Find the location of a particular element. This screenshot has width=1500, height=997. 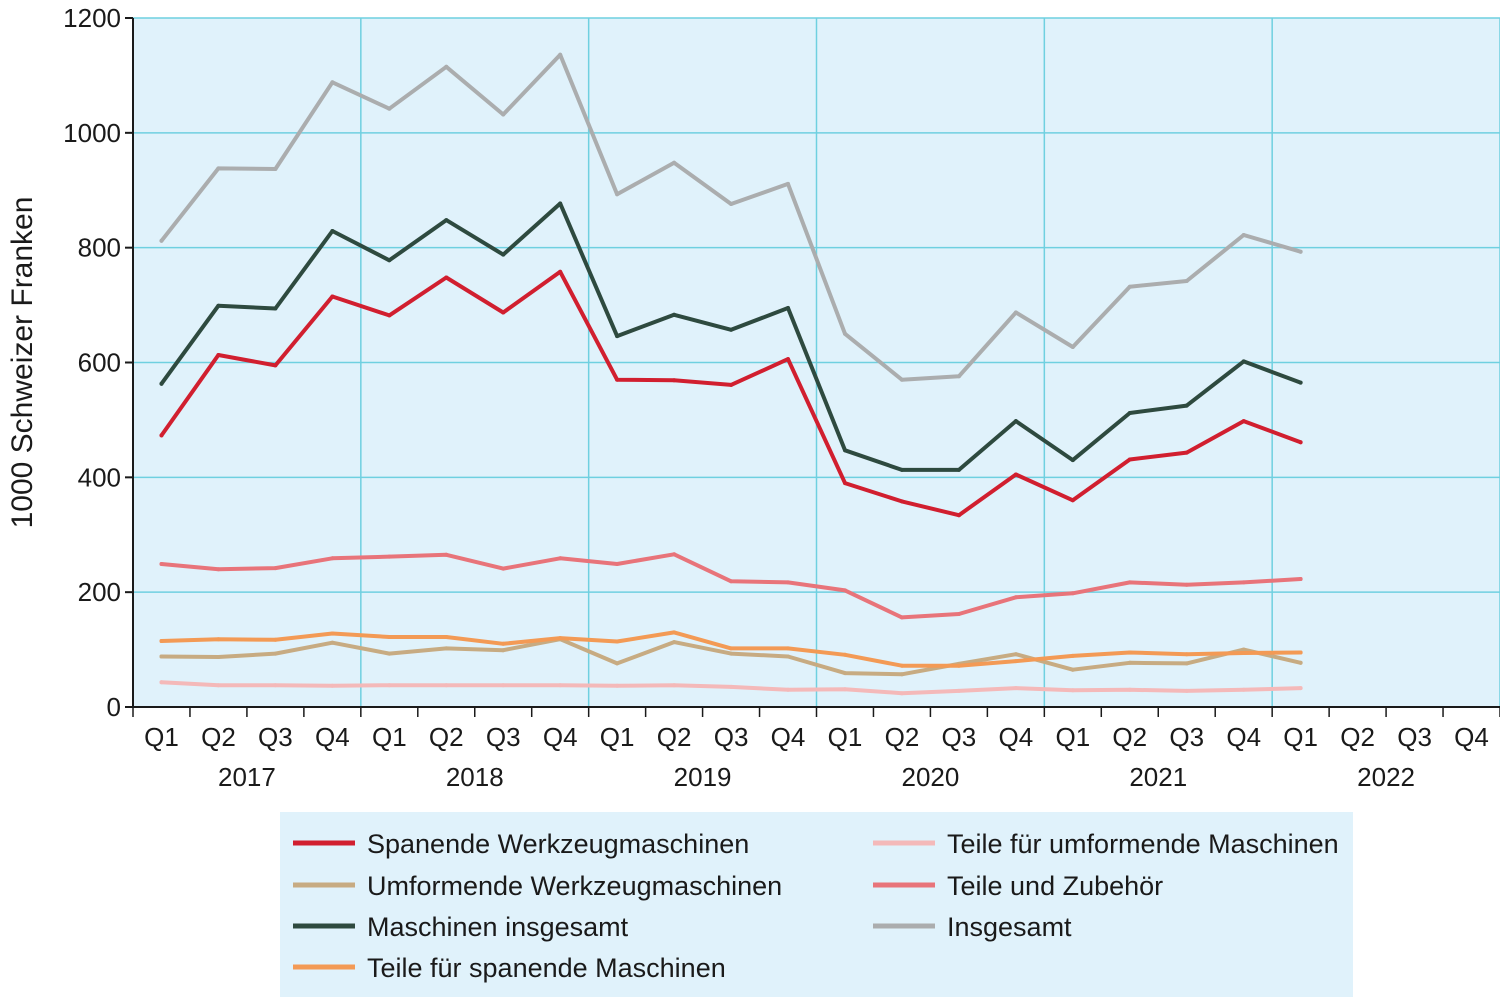

legend-label: Maschinen insgesamt is located at coordinates (498, 927).